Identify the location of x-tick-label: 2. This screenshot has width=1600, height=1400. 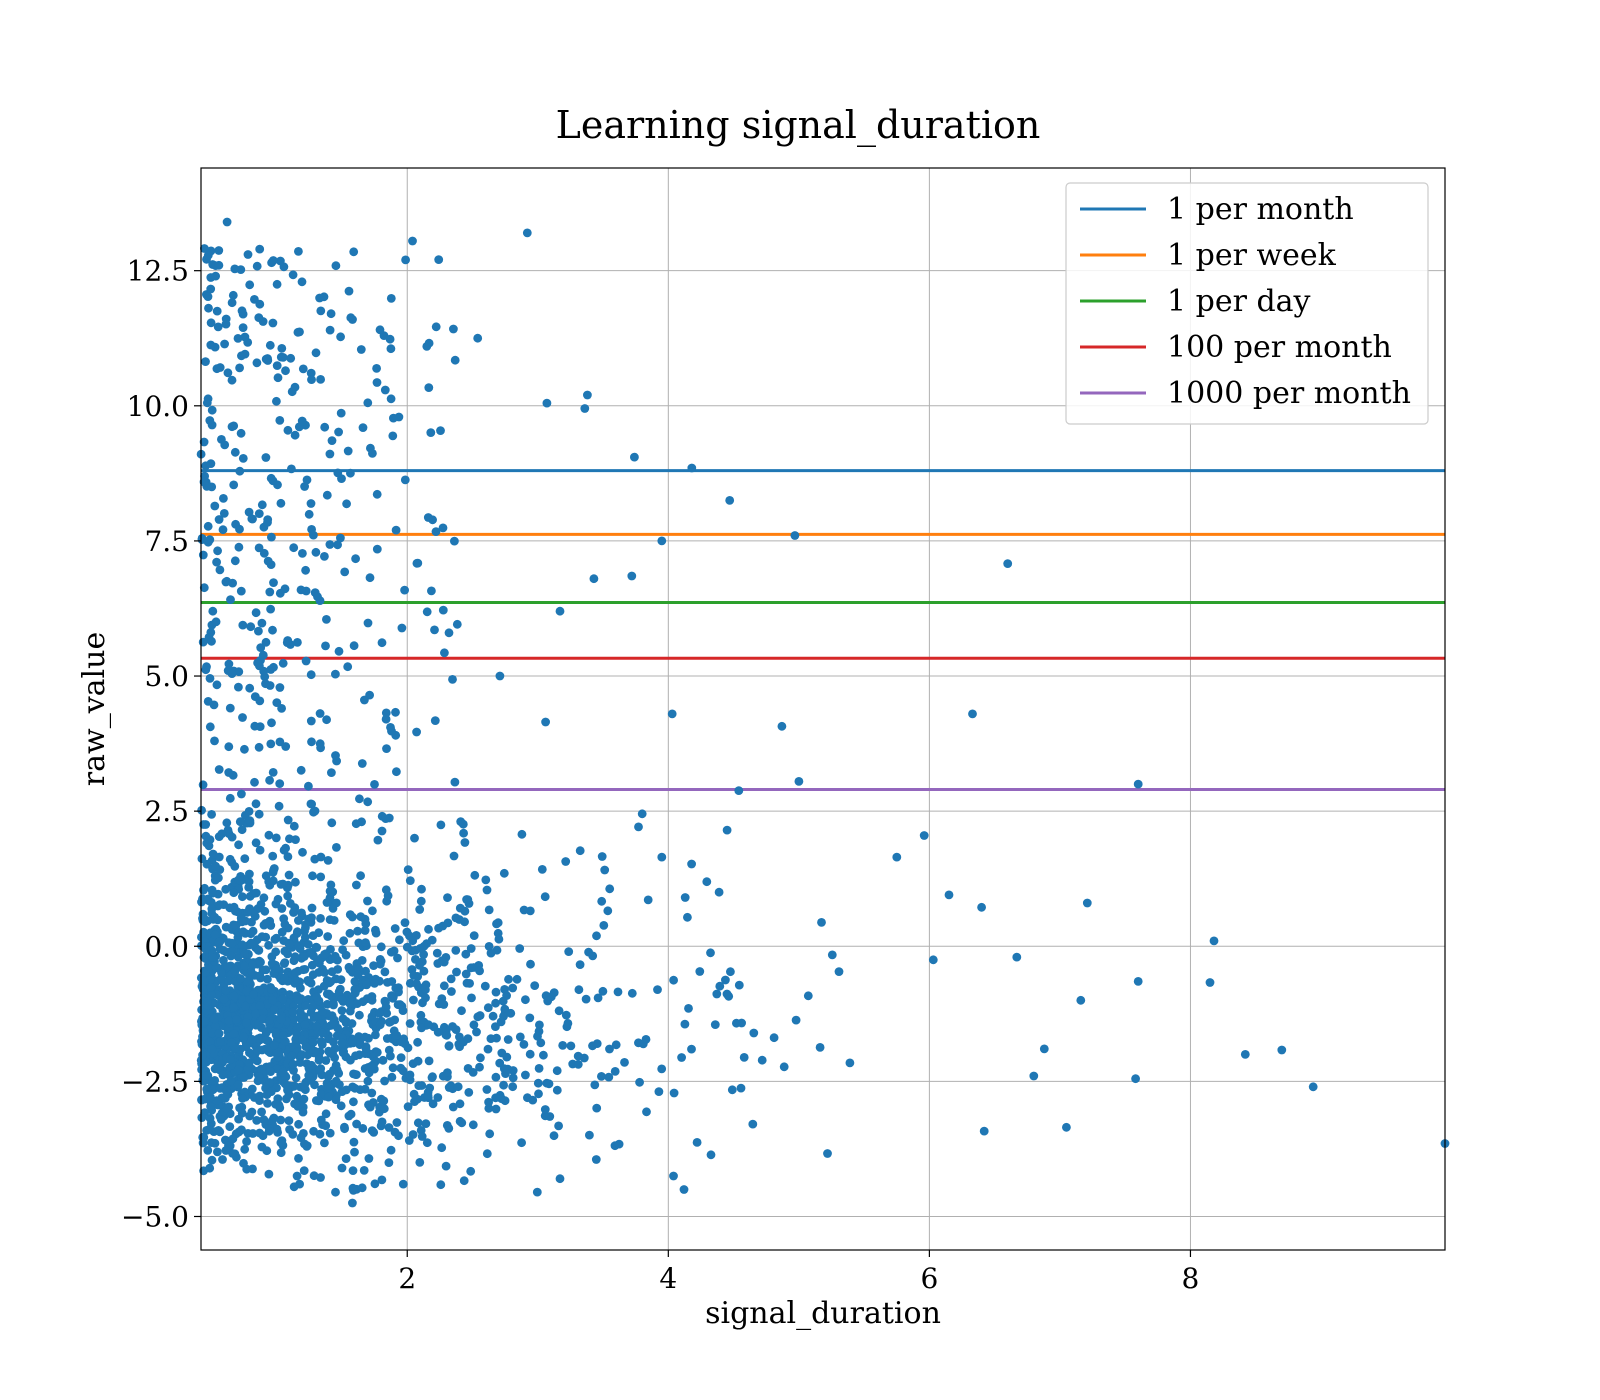
(407, 1278).